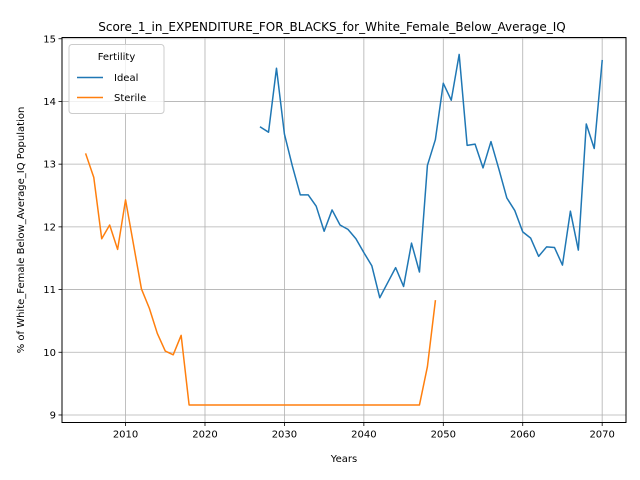  I want to click on y-tick-label: 11, so click(49, 290).